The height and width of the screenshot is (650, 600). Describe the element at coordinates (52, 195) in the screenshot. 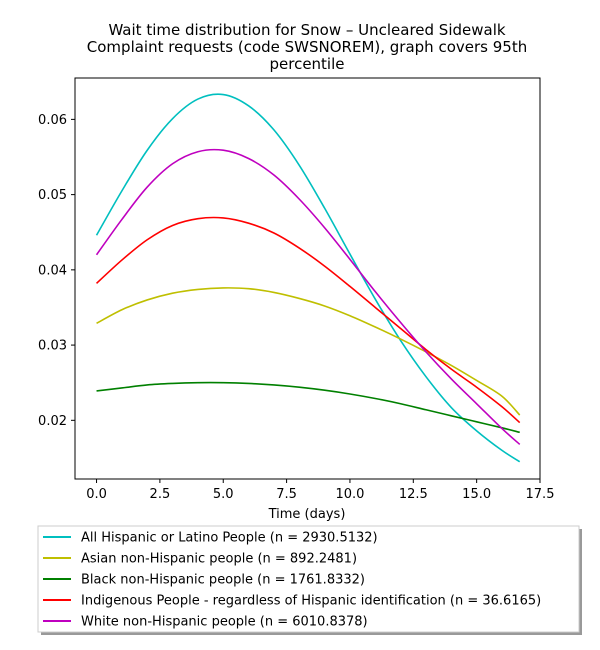

I see `y-tick-label: 0.05` at that location.